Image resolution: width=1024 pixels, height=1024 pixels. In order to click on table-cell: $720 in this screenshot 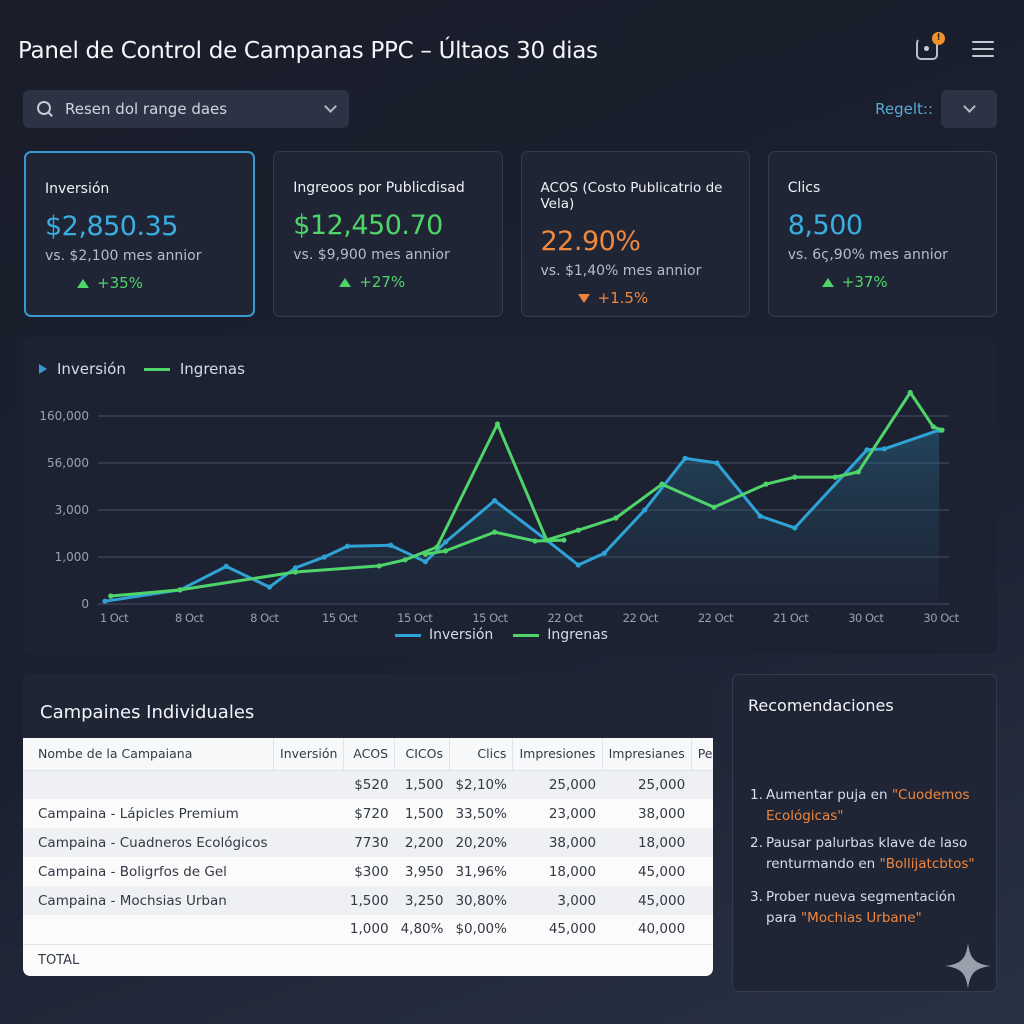, I will do `click(371, 813)`.